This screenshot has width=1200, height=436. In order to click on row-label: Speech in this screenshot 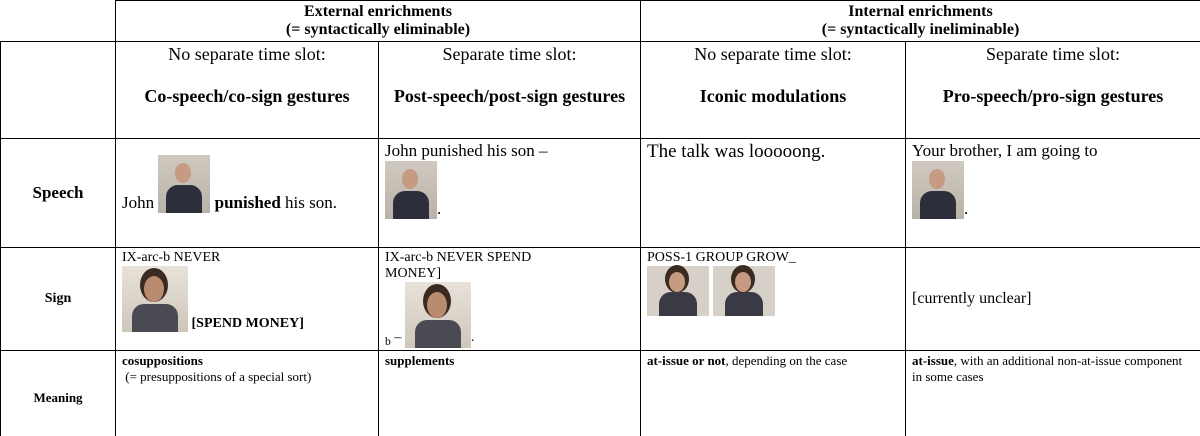, I will do `click(58, 193)`.